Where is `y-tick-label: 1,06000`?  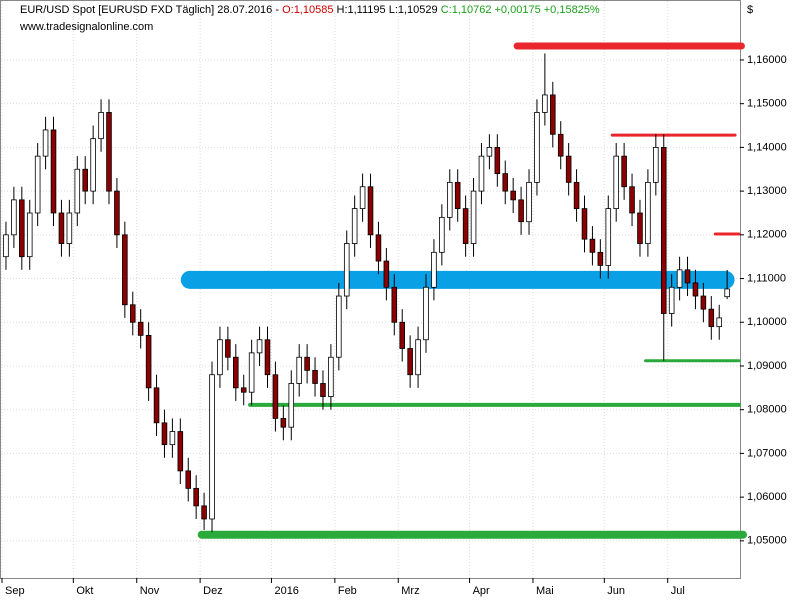
y-tick-label: 1,06000 is located at coordinates (767, 497).